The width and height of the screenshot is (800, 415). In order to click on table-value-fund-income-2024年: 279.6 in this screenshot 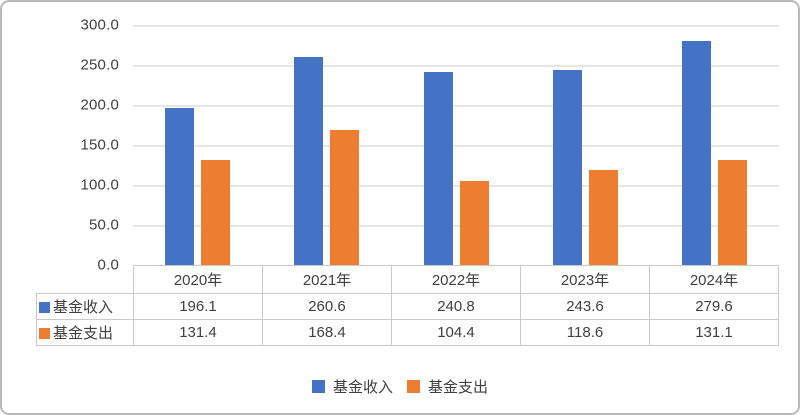, I will do `click(714, 306)`.